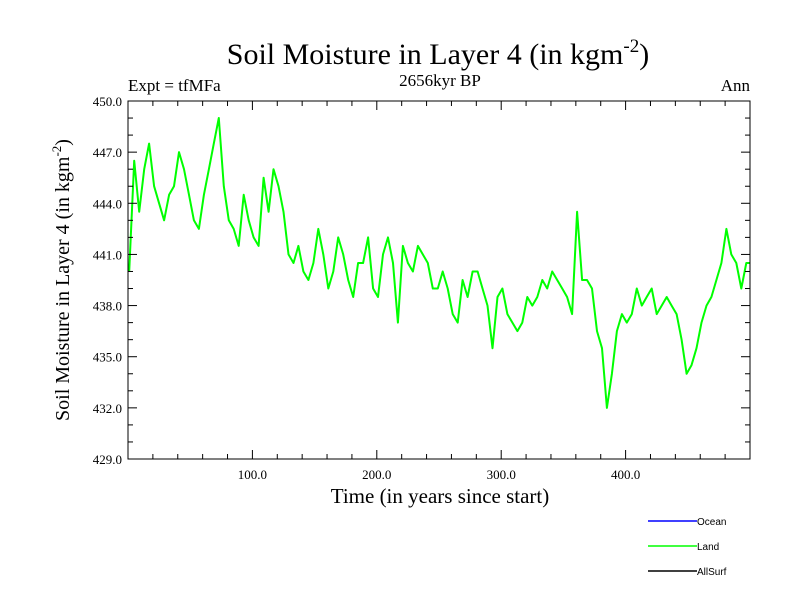 The image size is (800, 600). What do you see at coordinates (376, 474) in the screenshot?
I see `x-tick-label: 200.0` at bounding box center [376, 474].